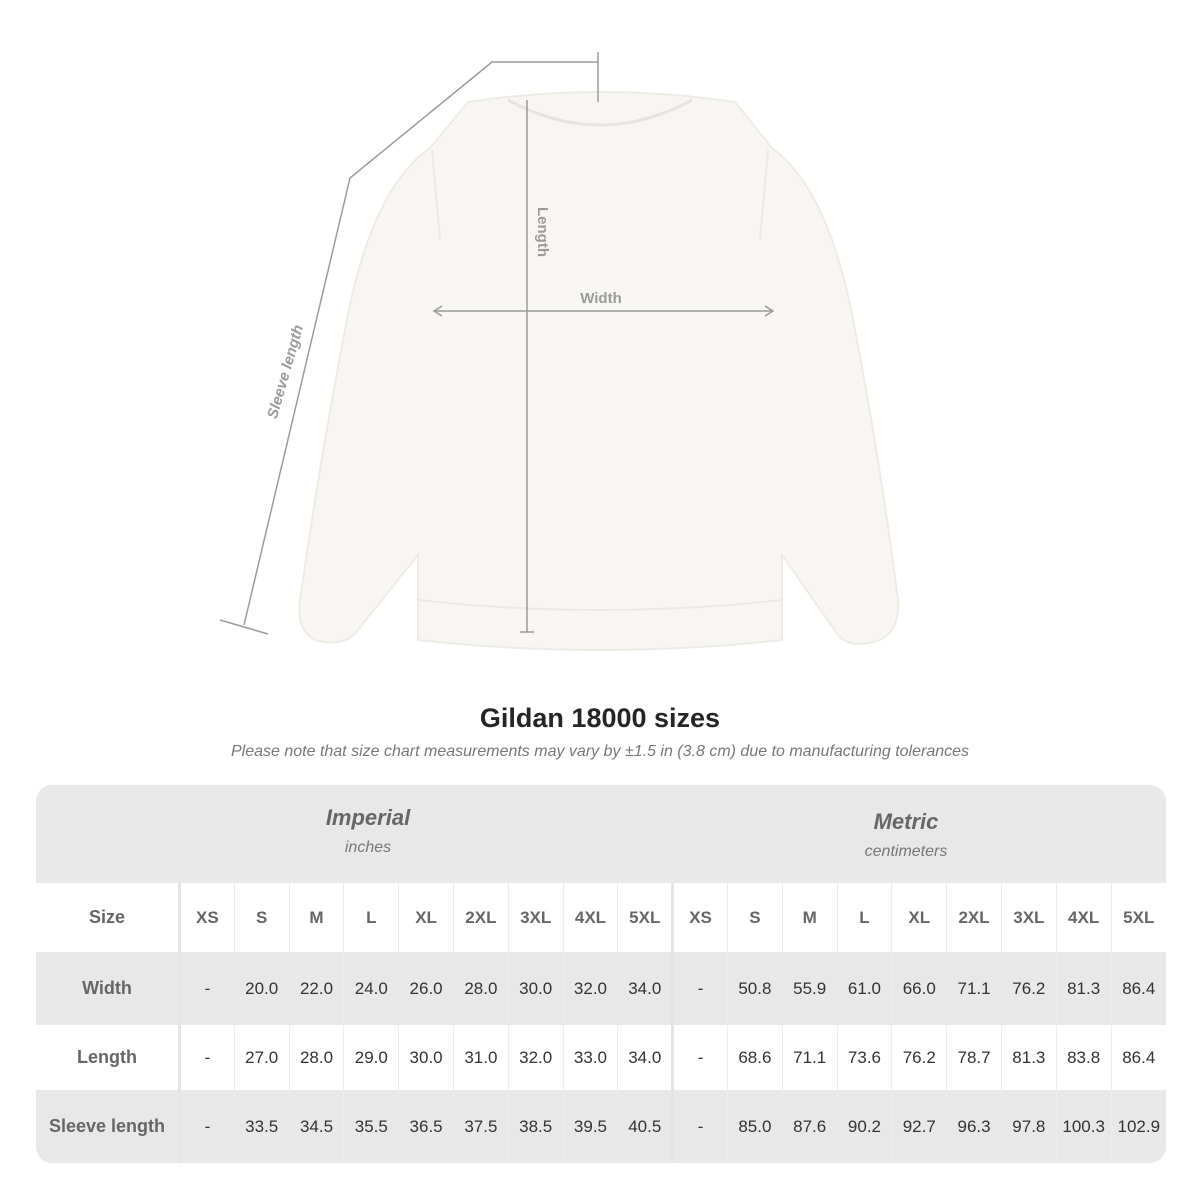  What do you see at coordinates (1138, 1126) in the screenshot?
I see `metric-value: 102.9` at bounding box center [1138, 1126].